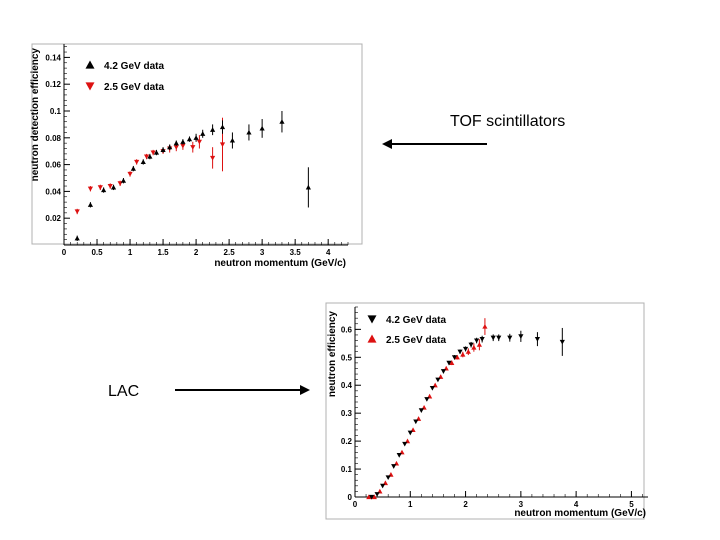 This screenshot has width=720, height=540. I want to click on y-tick-label: 0, so click(350, 497).